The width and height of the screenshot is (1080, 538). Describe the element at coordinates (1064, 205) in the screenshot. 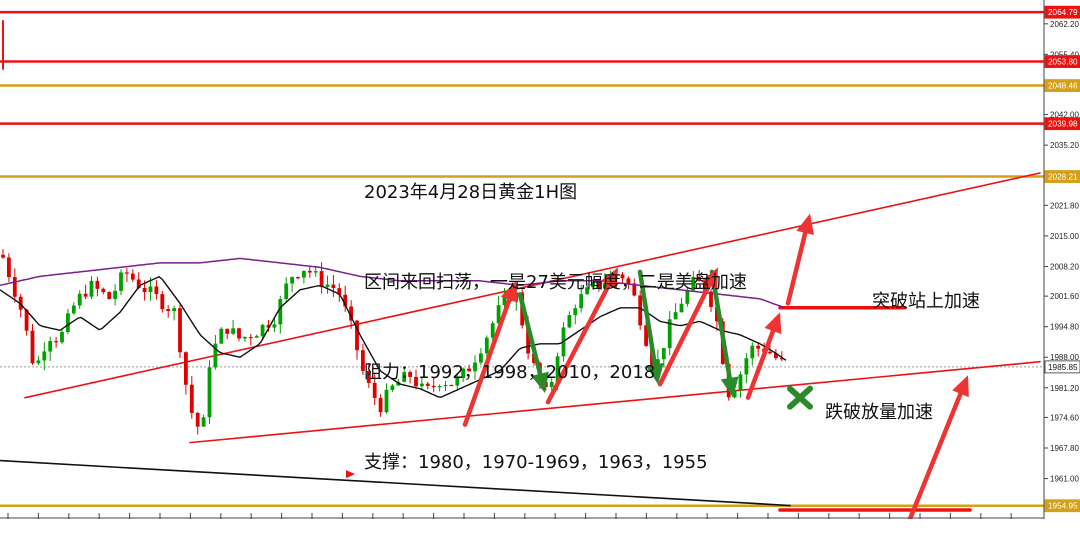

I see `y-tick-label: 2021.80` at that location.